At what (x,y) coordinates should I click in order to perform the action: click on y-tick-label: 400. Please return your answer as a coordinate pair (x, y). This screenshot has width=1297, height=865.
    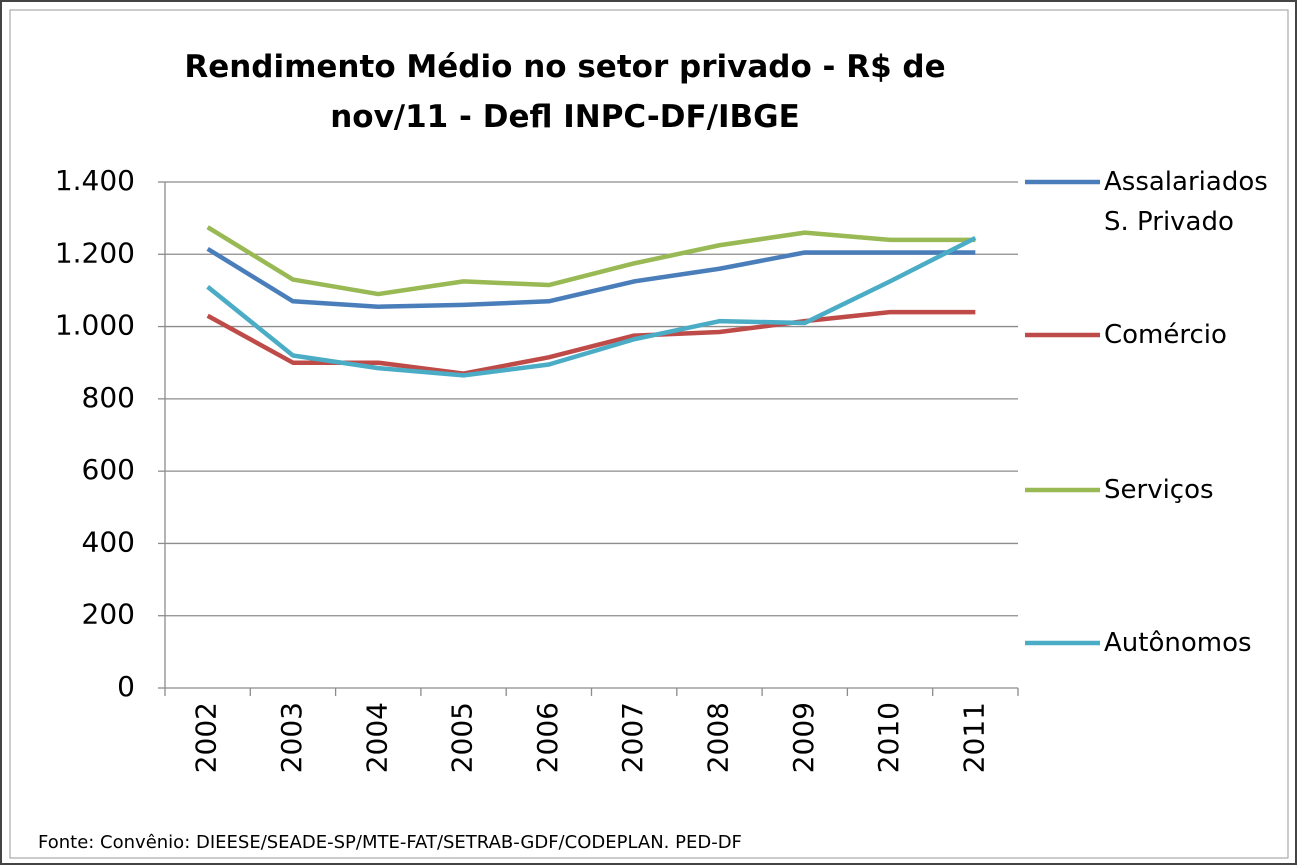
    Looking at the image, I should click on (108, 541).